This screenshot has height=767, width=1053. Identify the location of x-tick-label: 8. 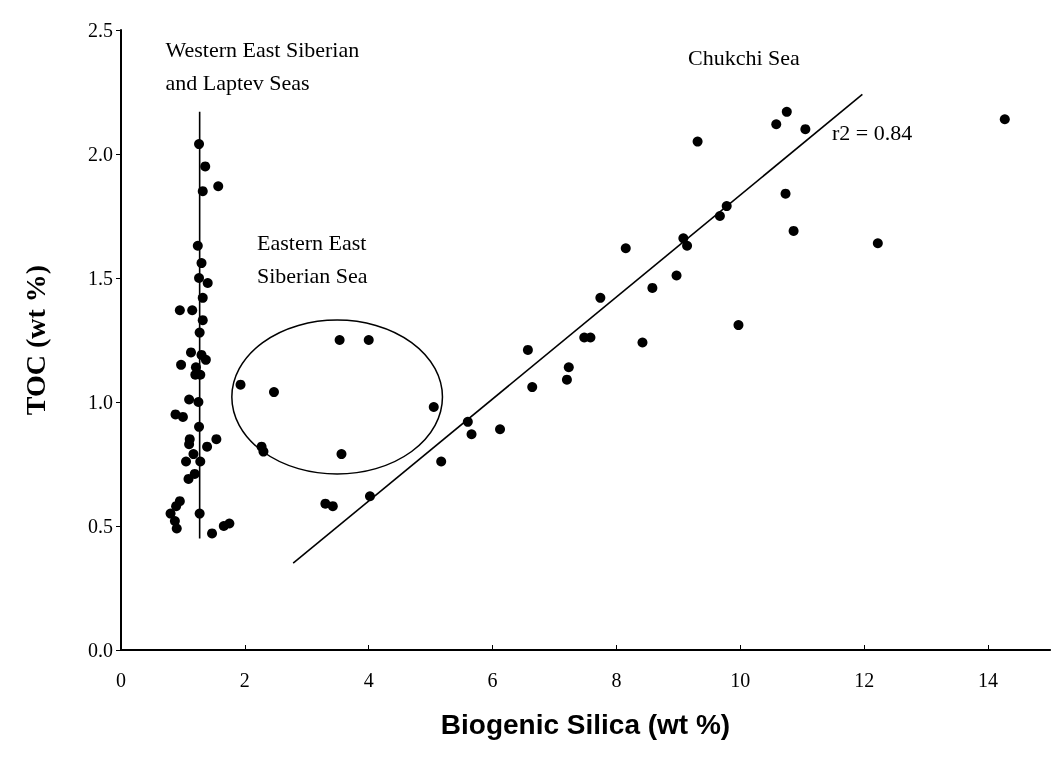
(616, 680).